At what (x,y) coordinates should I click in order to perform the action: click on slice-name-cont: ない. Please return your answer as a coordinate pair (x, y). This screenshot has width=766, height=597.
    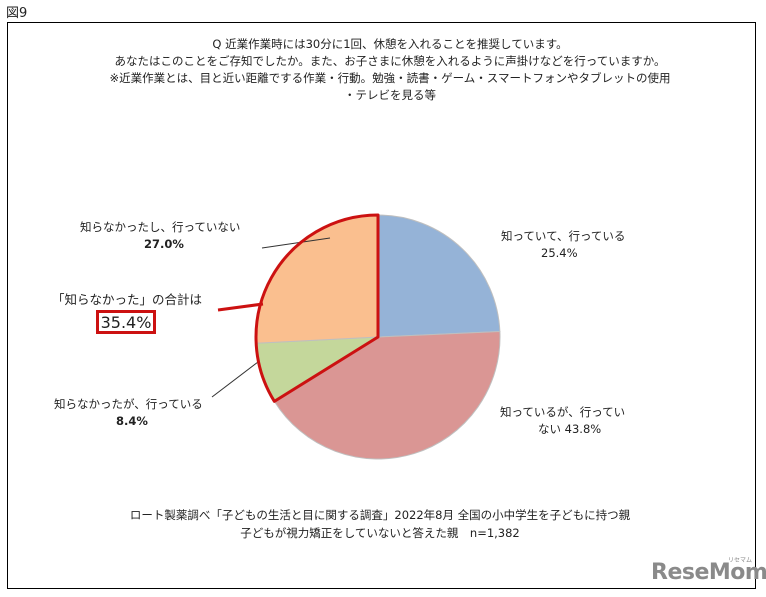
    Looking at the image, I should click on (549, 429).